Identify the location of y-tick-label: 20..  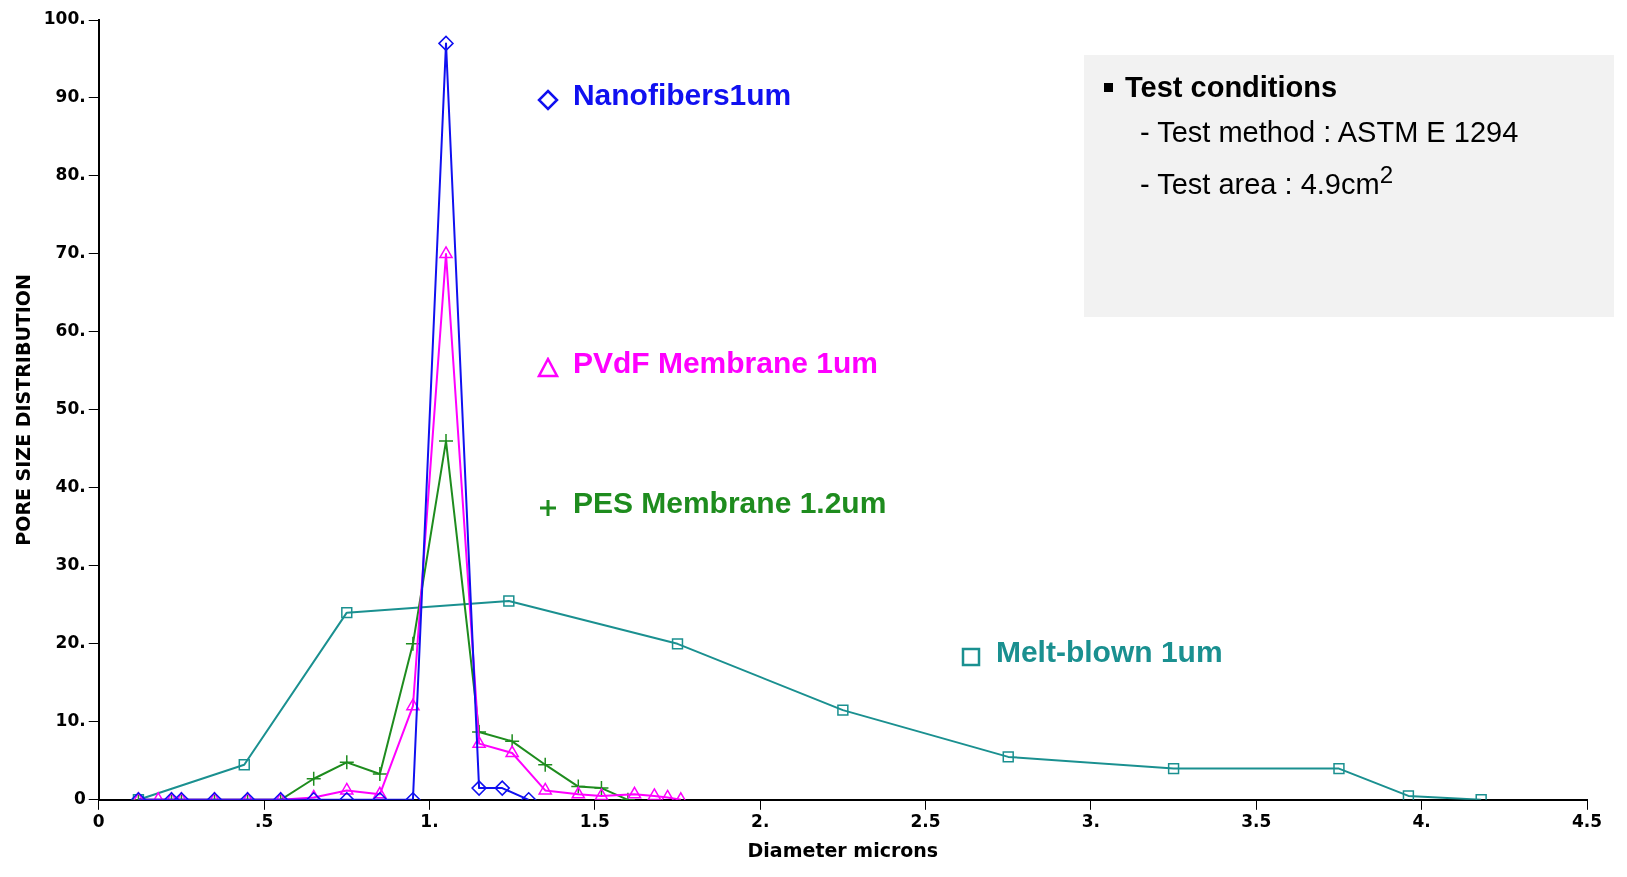
(70, 642).